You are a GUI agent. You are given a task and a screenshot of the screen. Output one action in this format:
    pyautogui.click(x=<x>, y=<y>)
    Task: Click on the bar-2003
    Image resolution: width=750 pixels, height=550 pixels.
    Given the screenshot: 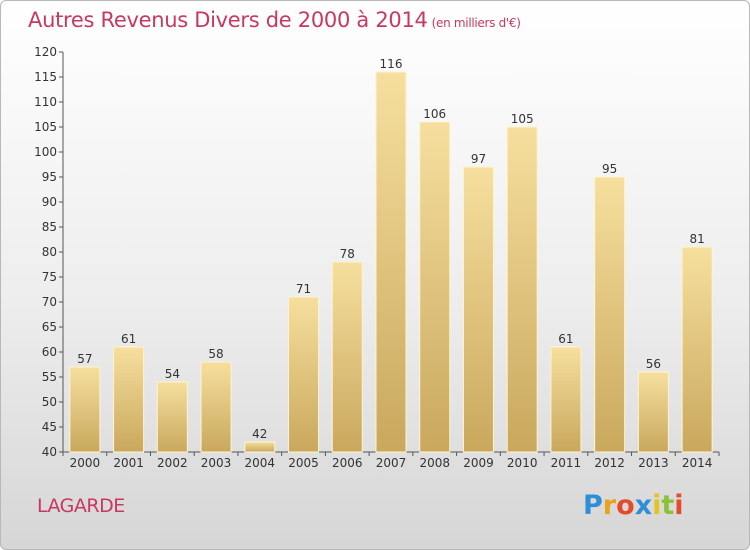 What is the action you would take?
    pyautogui.click(x=216, y=407)
    